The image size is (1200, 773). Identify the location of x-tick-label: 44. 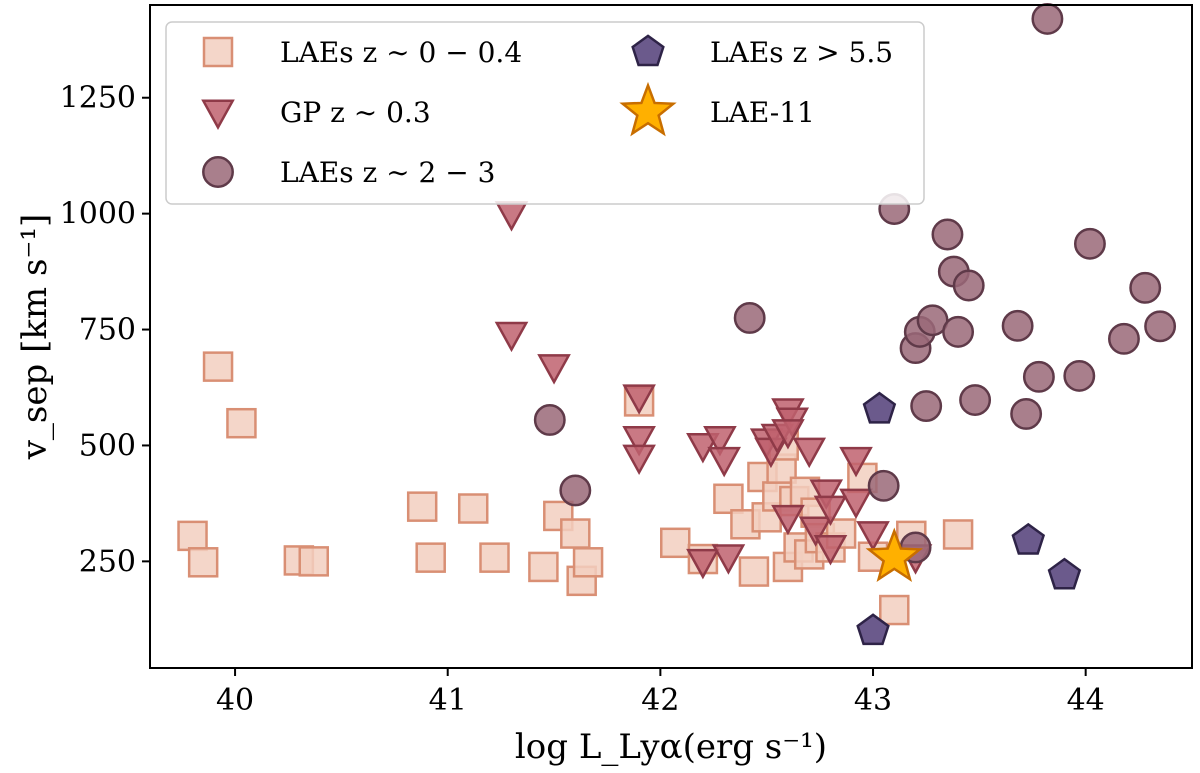
(1086, 700).